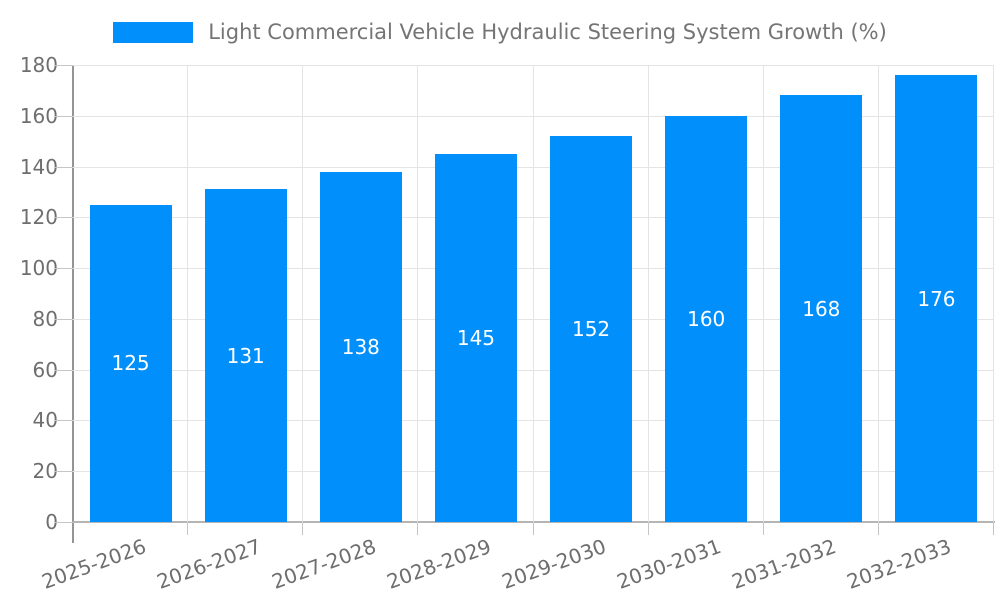 The image size is (1000, 600). What do you see at coordinates (45, 369) in the screenshot?
I see `y-tick-label: 60` at bounding box center [45, 369].